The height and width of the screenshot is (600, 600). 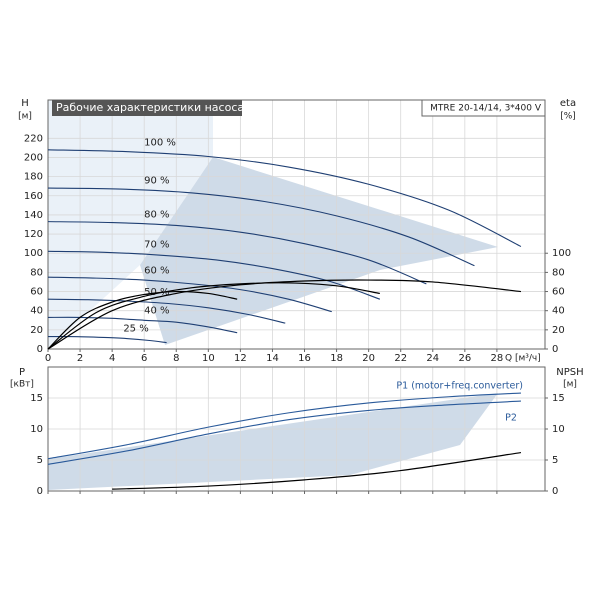 What do you see at coordinates (336, 358) in the screenshot?
I see `x-tick-label: 18` at bounding box center [336, 358].